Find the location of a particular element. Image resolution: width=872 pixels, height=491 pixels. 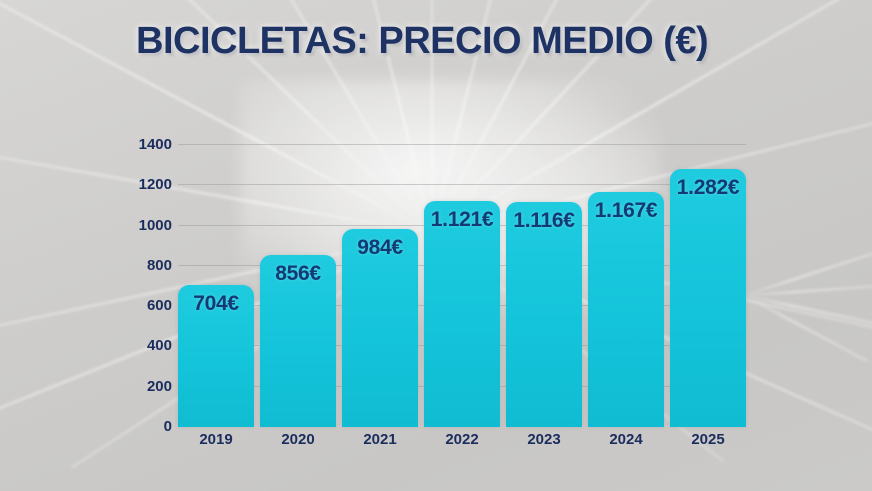

x-axis-label: 2025 is located at coordinates (708, 439).